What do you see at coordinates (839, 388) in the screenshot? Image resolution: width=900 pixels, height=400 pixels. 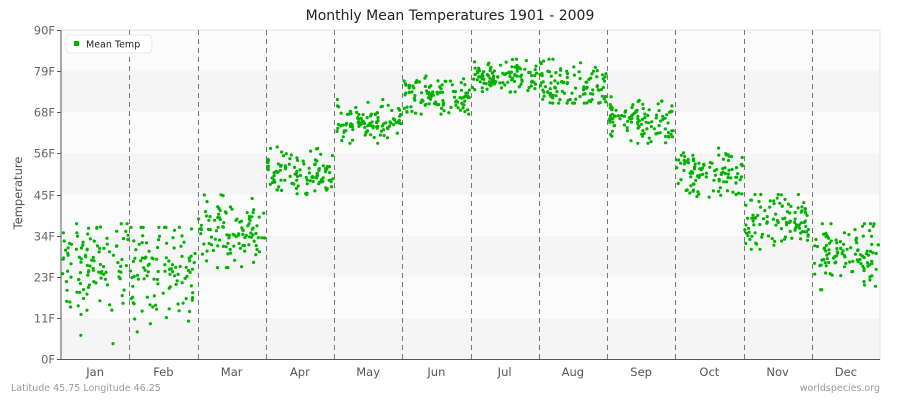 I see `source-link: worldspecies.org` at bounding box center [839, 388].